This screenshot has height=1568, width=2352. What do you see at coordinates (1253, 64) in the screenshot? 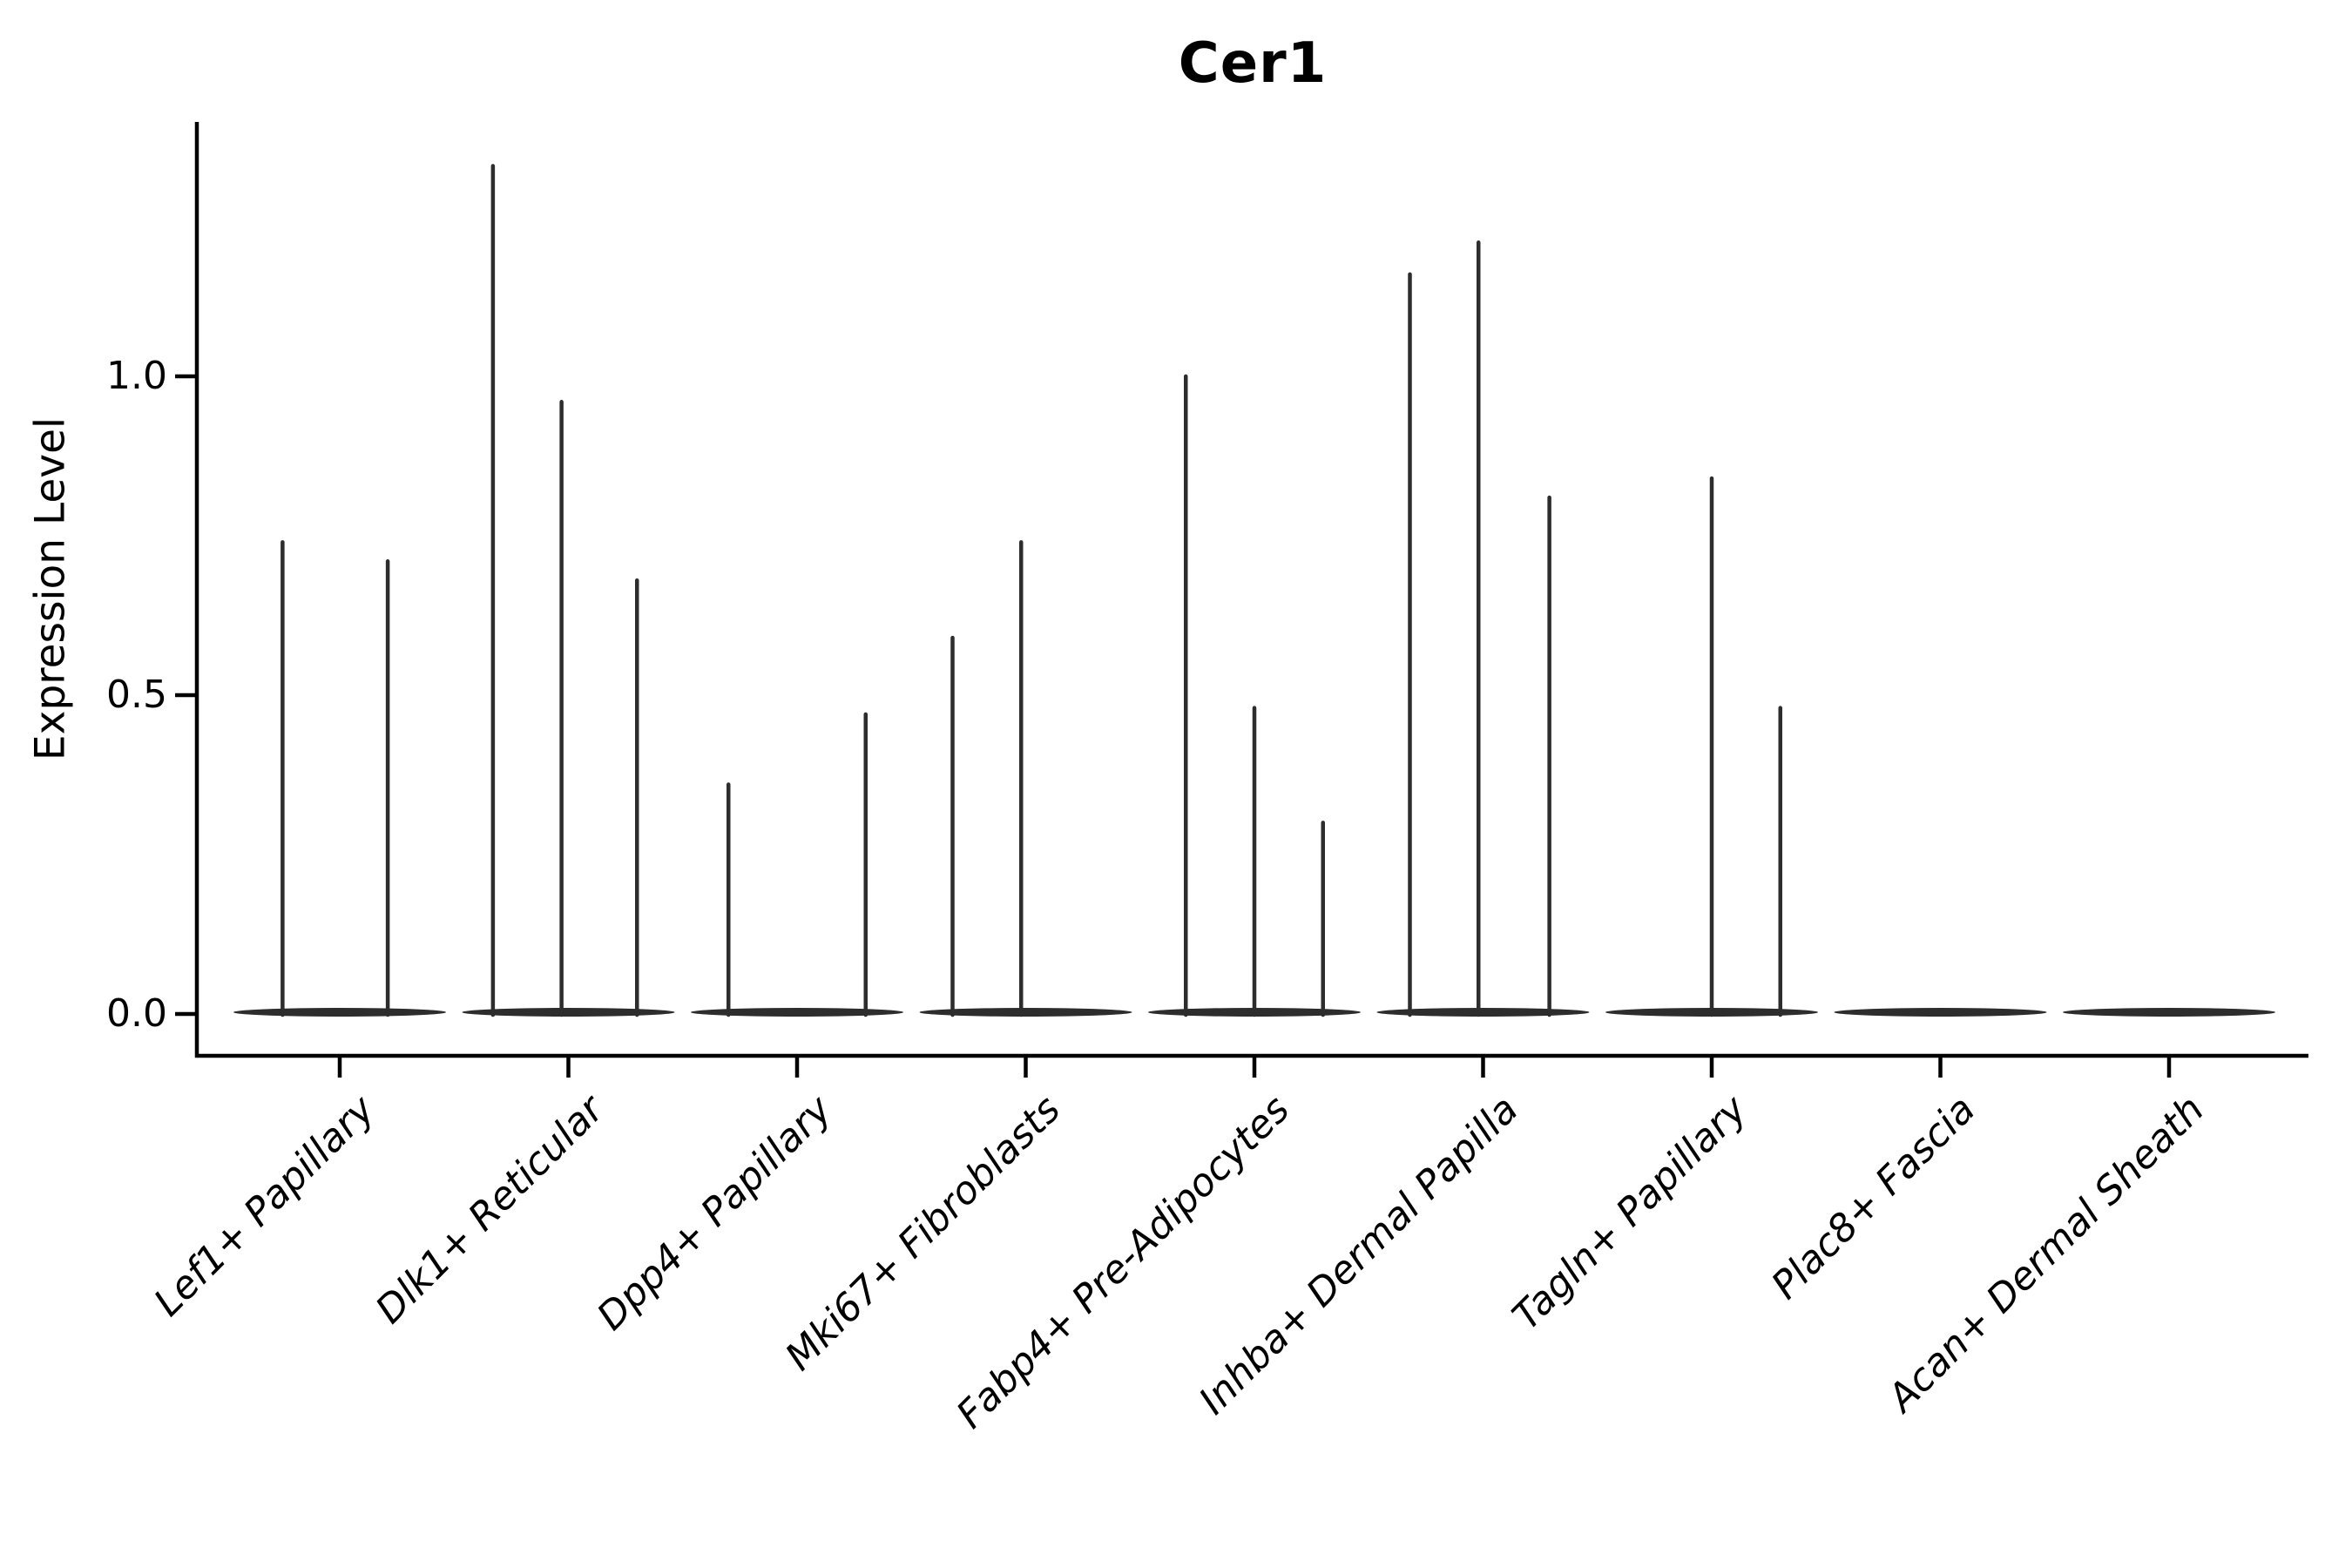
I see `chart-title: Cer1` at bounding box center [1253, 64].